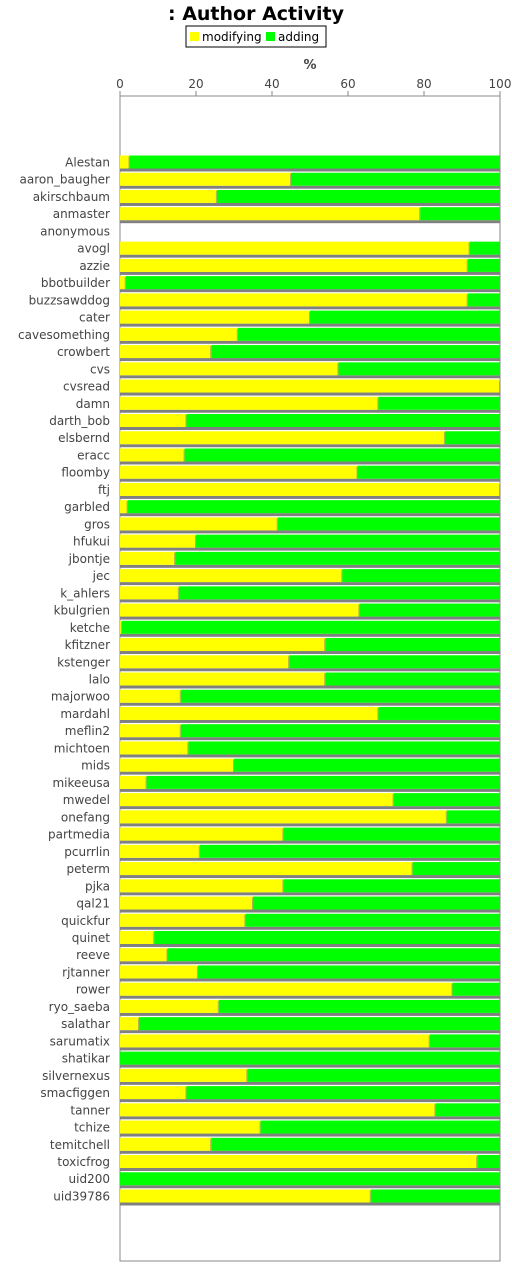  What do you see at coordinates (101, 576) in the screenshot?
I see `category-label: jec` at bounding box center [101, 576].